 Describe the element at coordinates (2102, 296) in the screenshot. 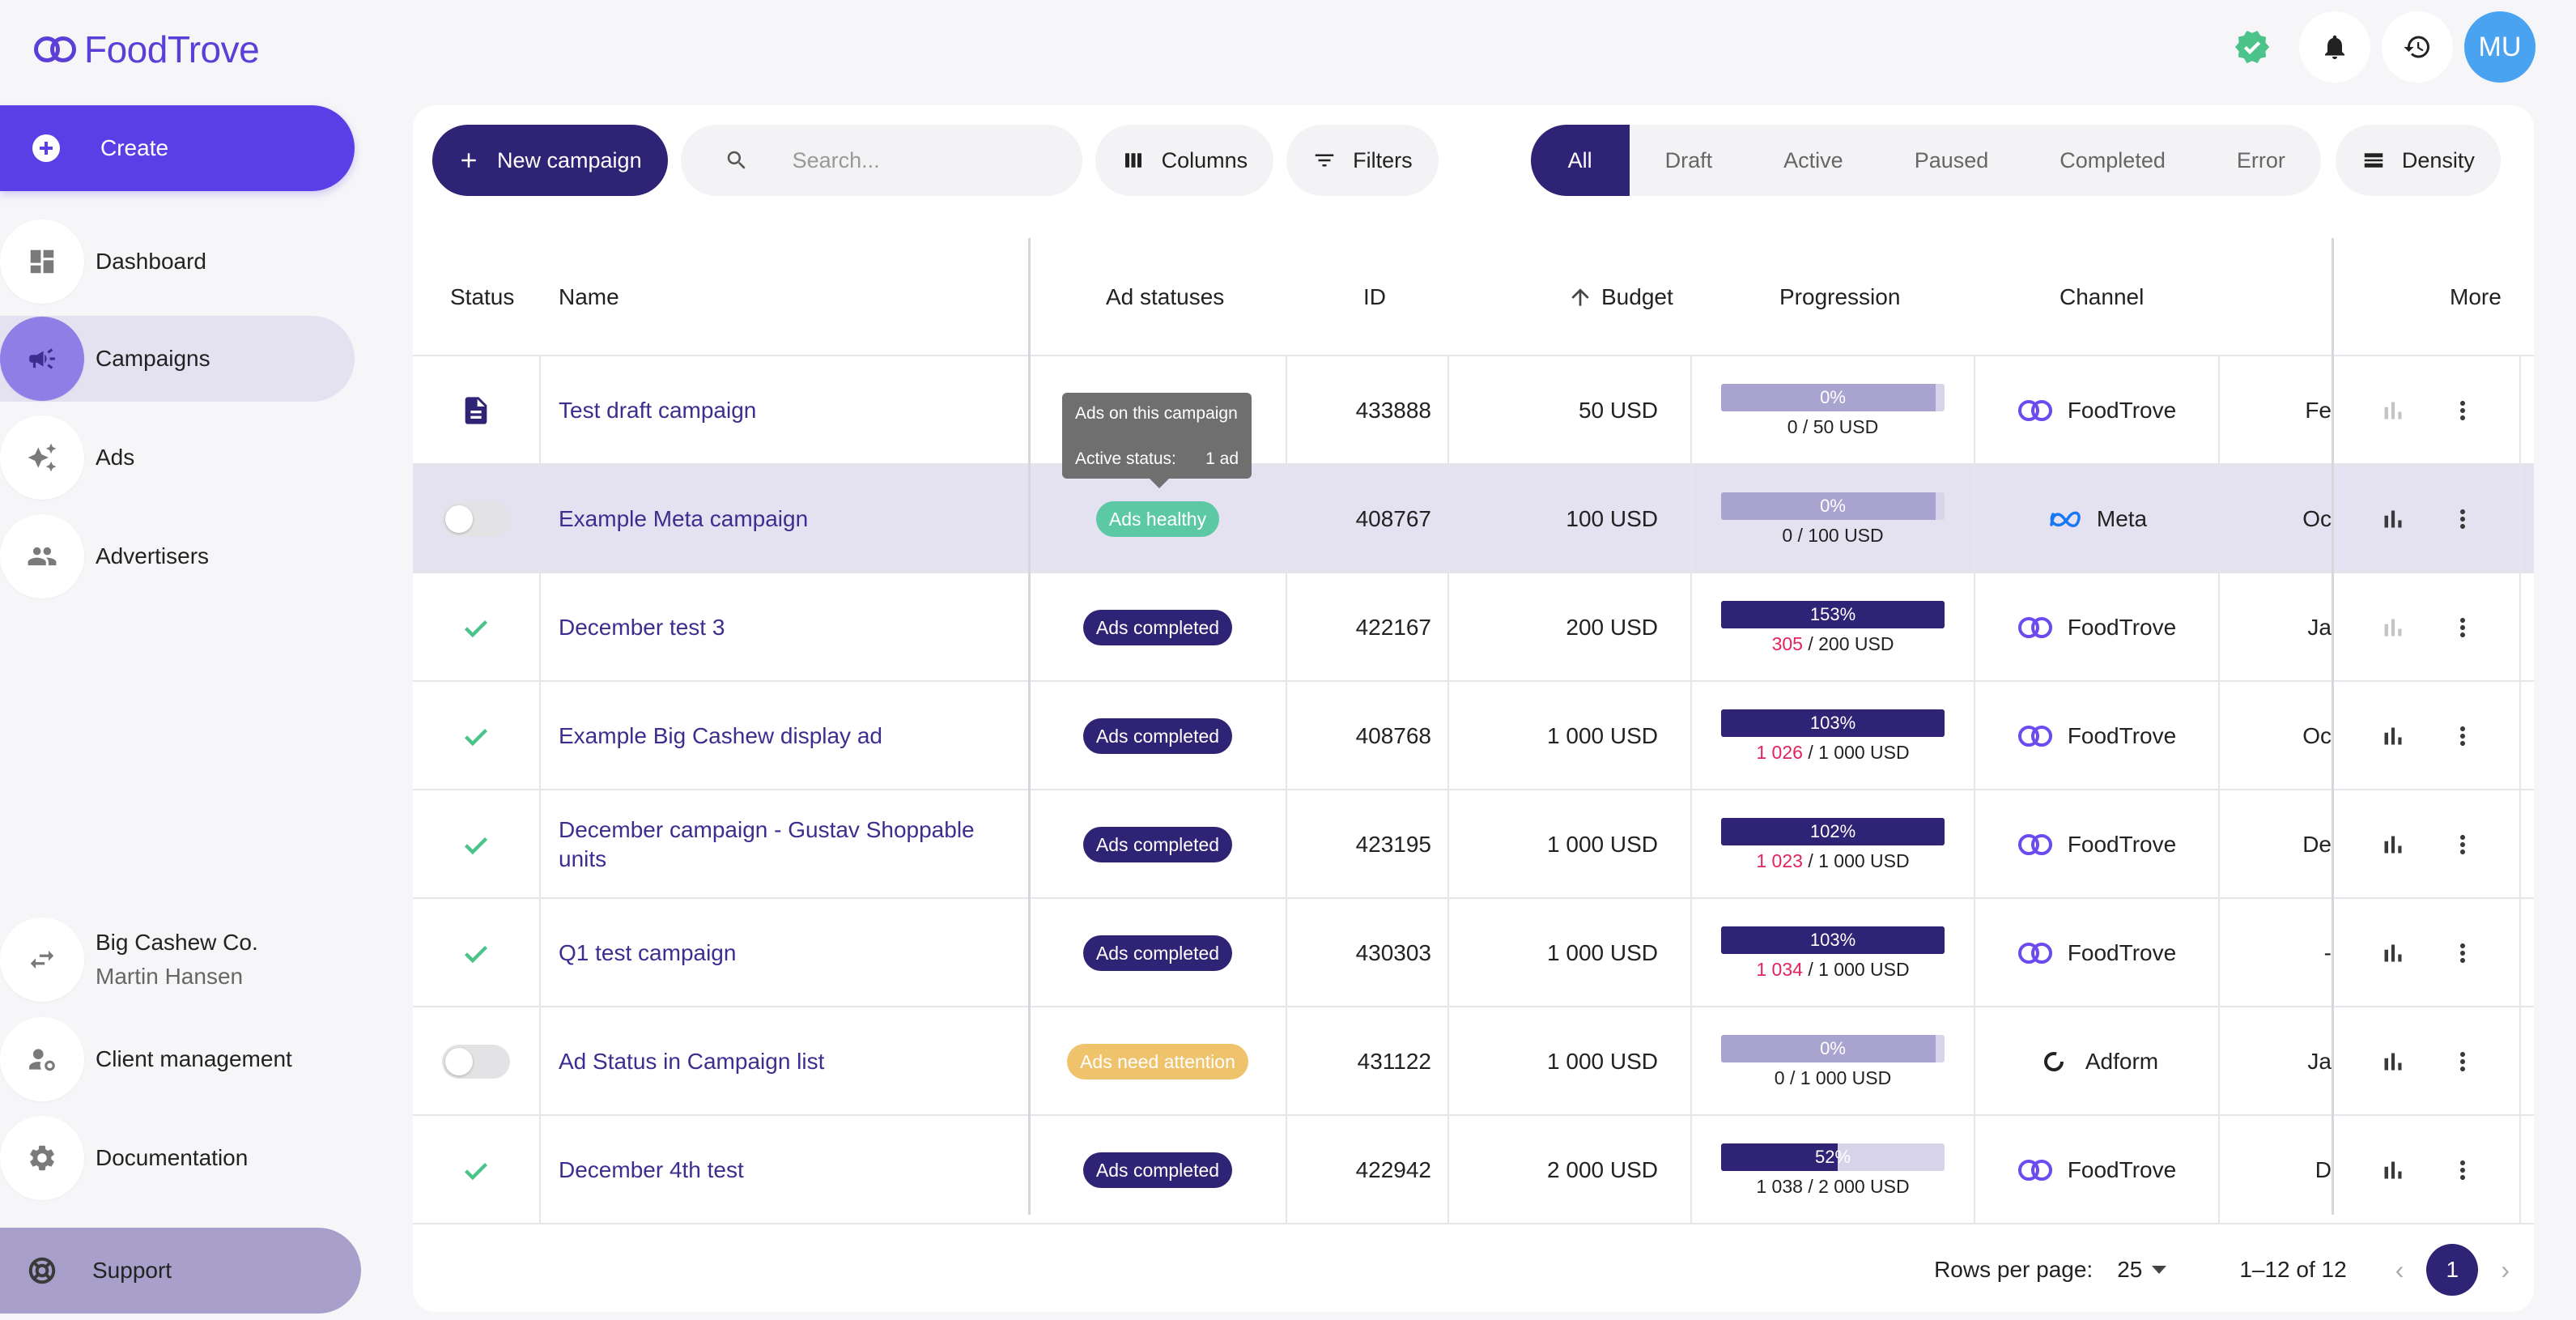

I see `column-header-channel: Channel` at that location.